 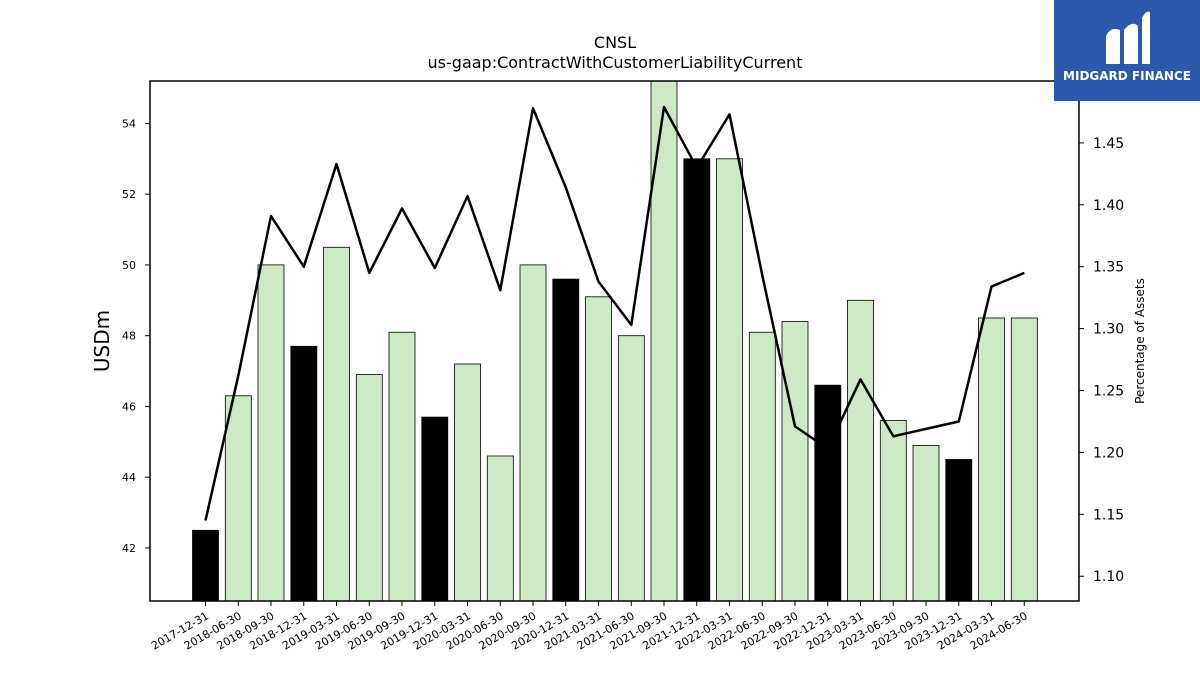 What do you see at coordinates (129, 123) in the screenshot?
I see `y-tick-label: 54` at bounding box center [129, 123].